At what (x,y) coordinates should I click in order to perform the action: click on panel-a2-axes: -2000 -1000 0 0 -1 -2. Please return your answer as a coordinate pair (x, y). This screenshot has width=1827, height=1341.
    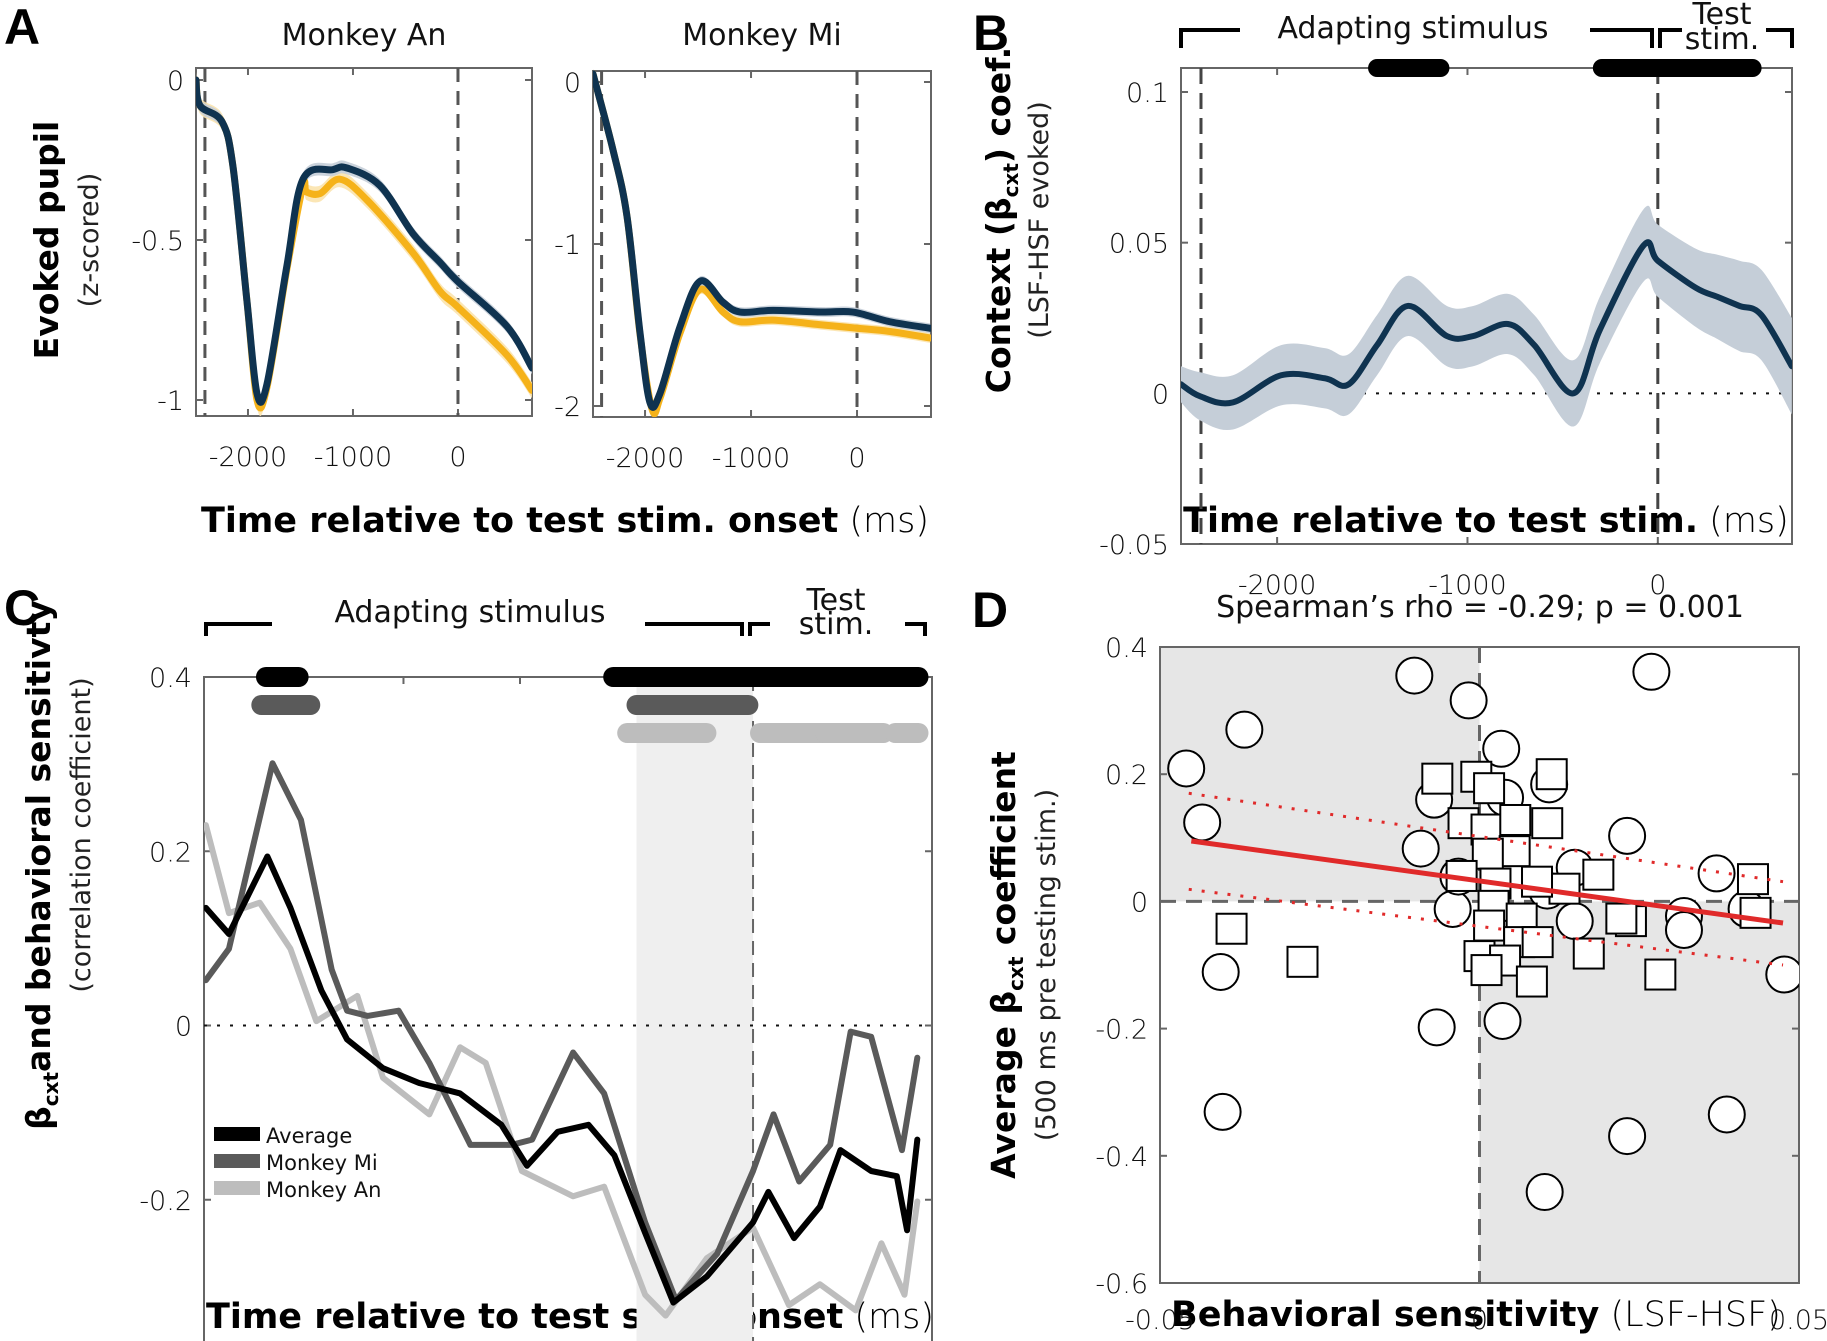
    Looking at the image, I should click on (743, 271).